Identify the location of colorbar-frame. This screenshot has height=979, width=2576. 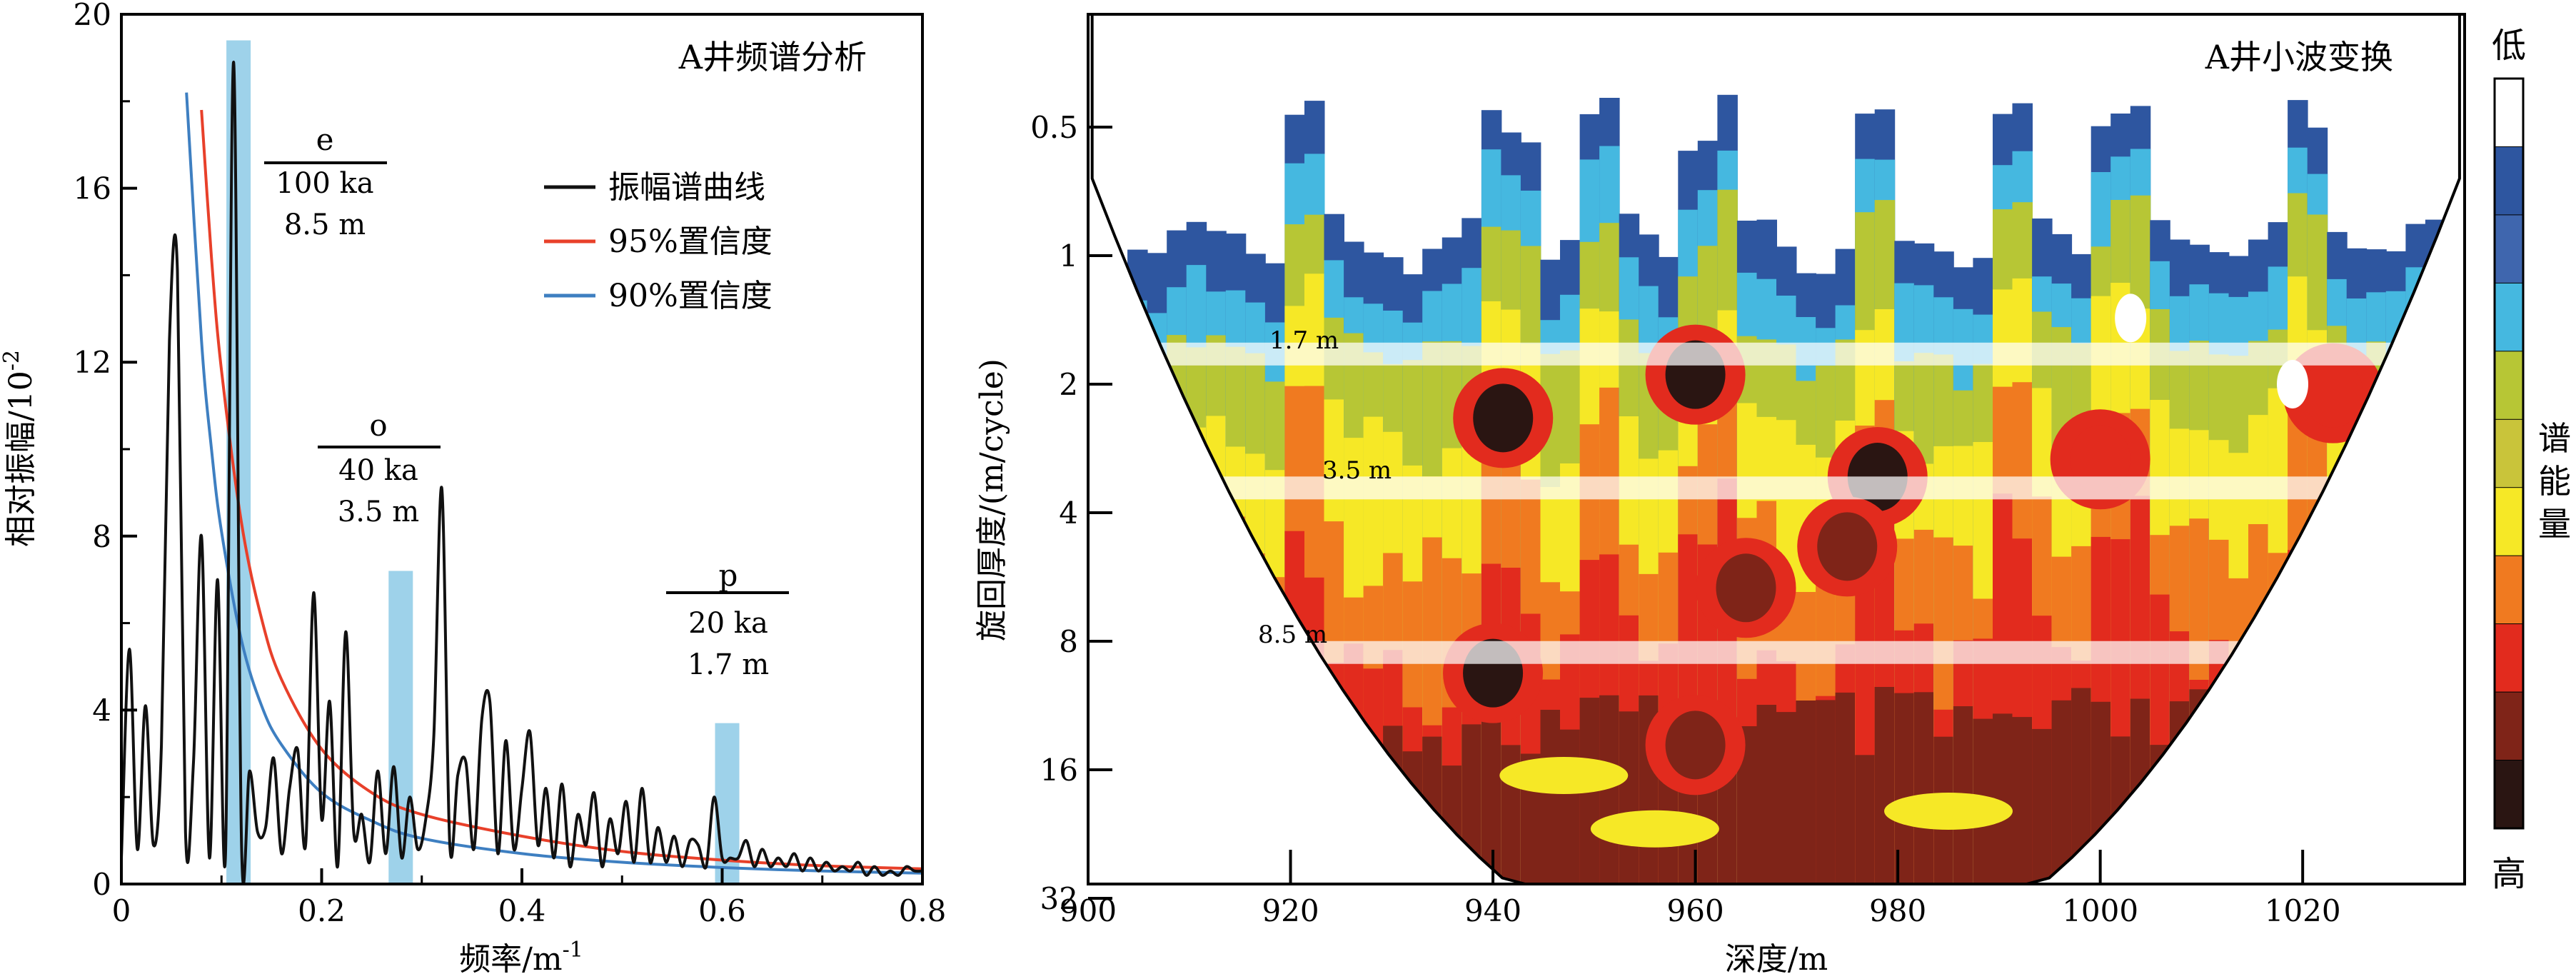
(2509, 453).